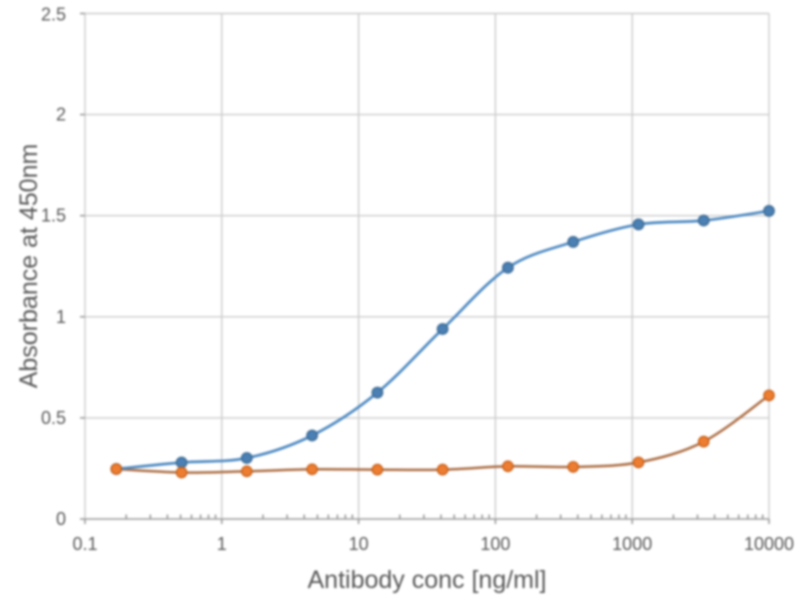  I want to click on svg-text: Antibody conc [ng/ml], so click(426, 580).